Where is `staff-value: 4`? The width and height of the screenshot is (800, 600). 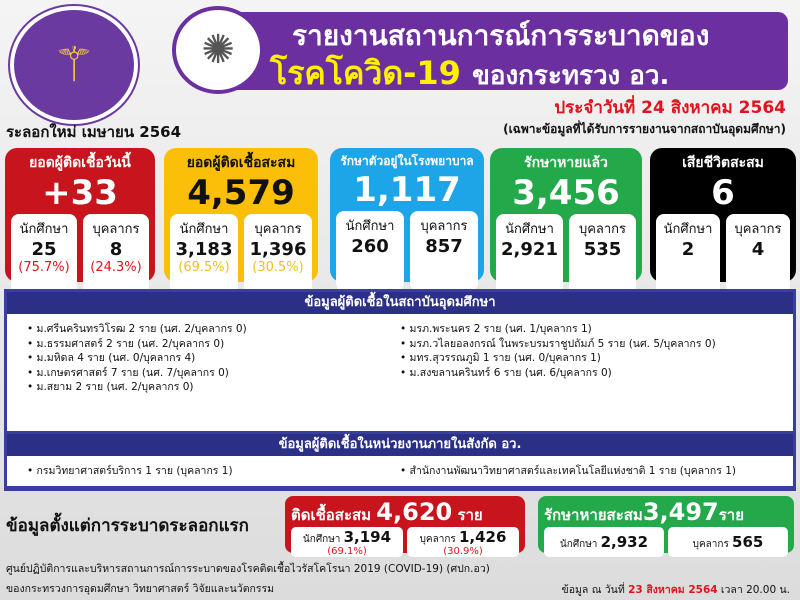
staff-value: 4 is located at coordinates (758, 249).